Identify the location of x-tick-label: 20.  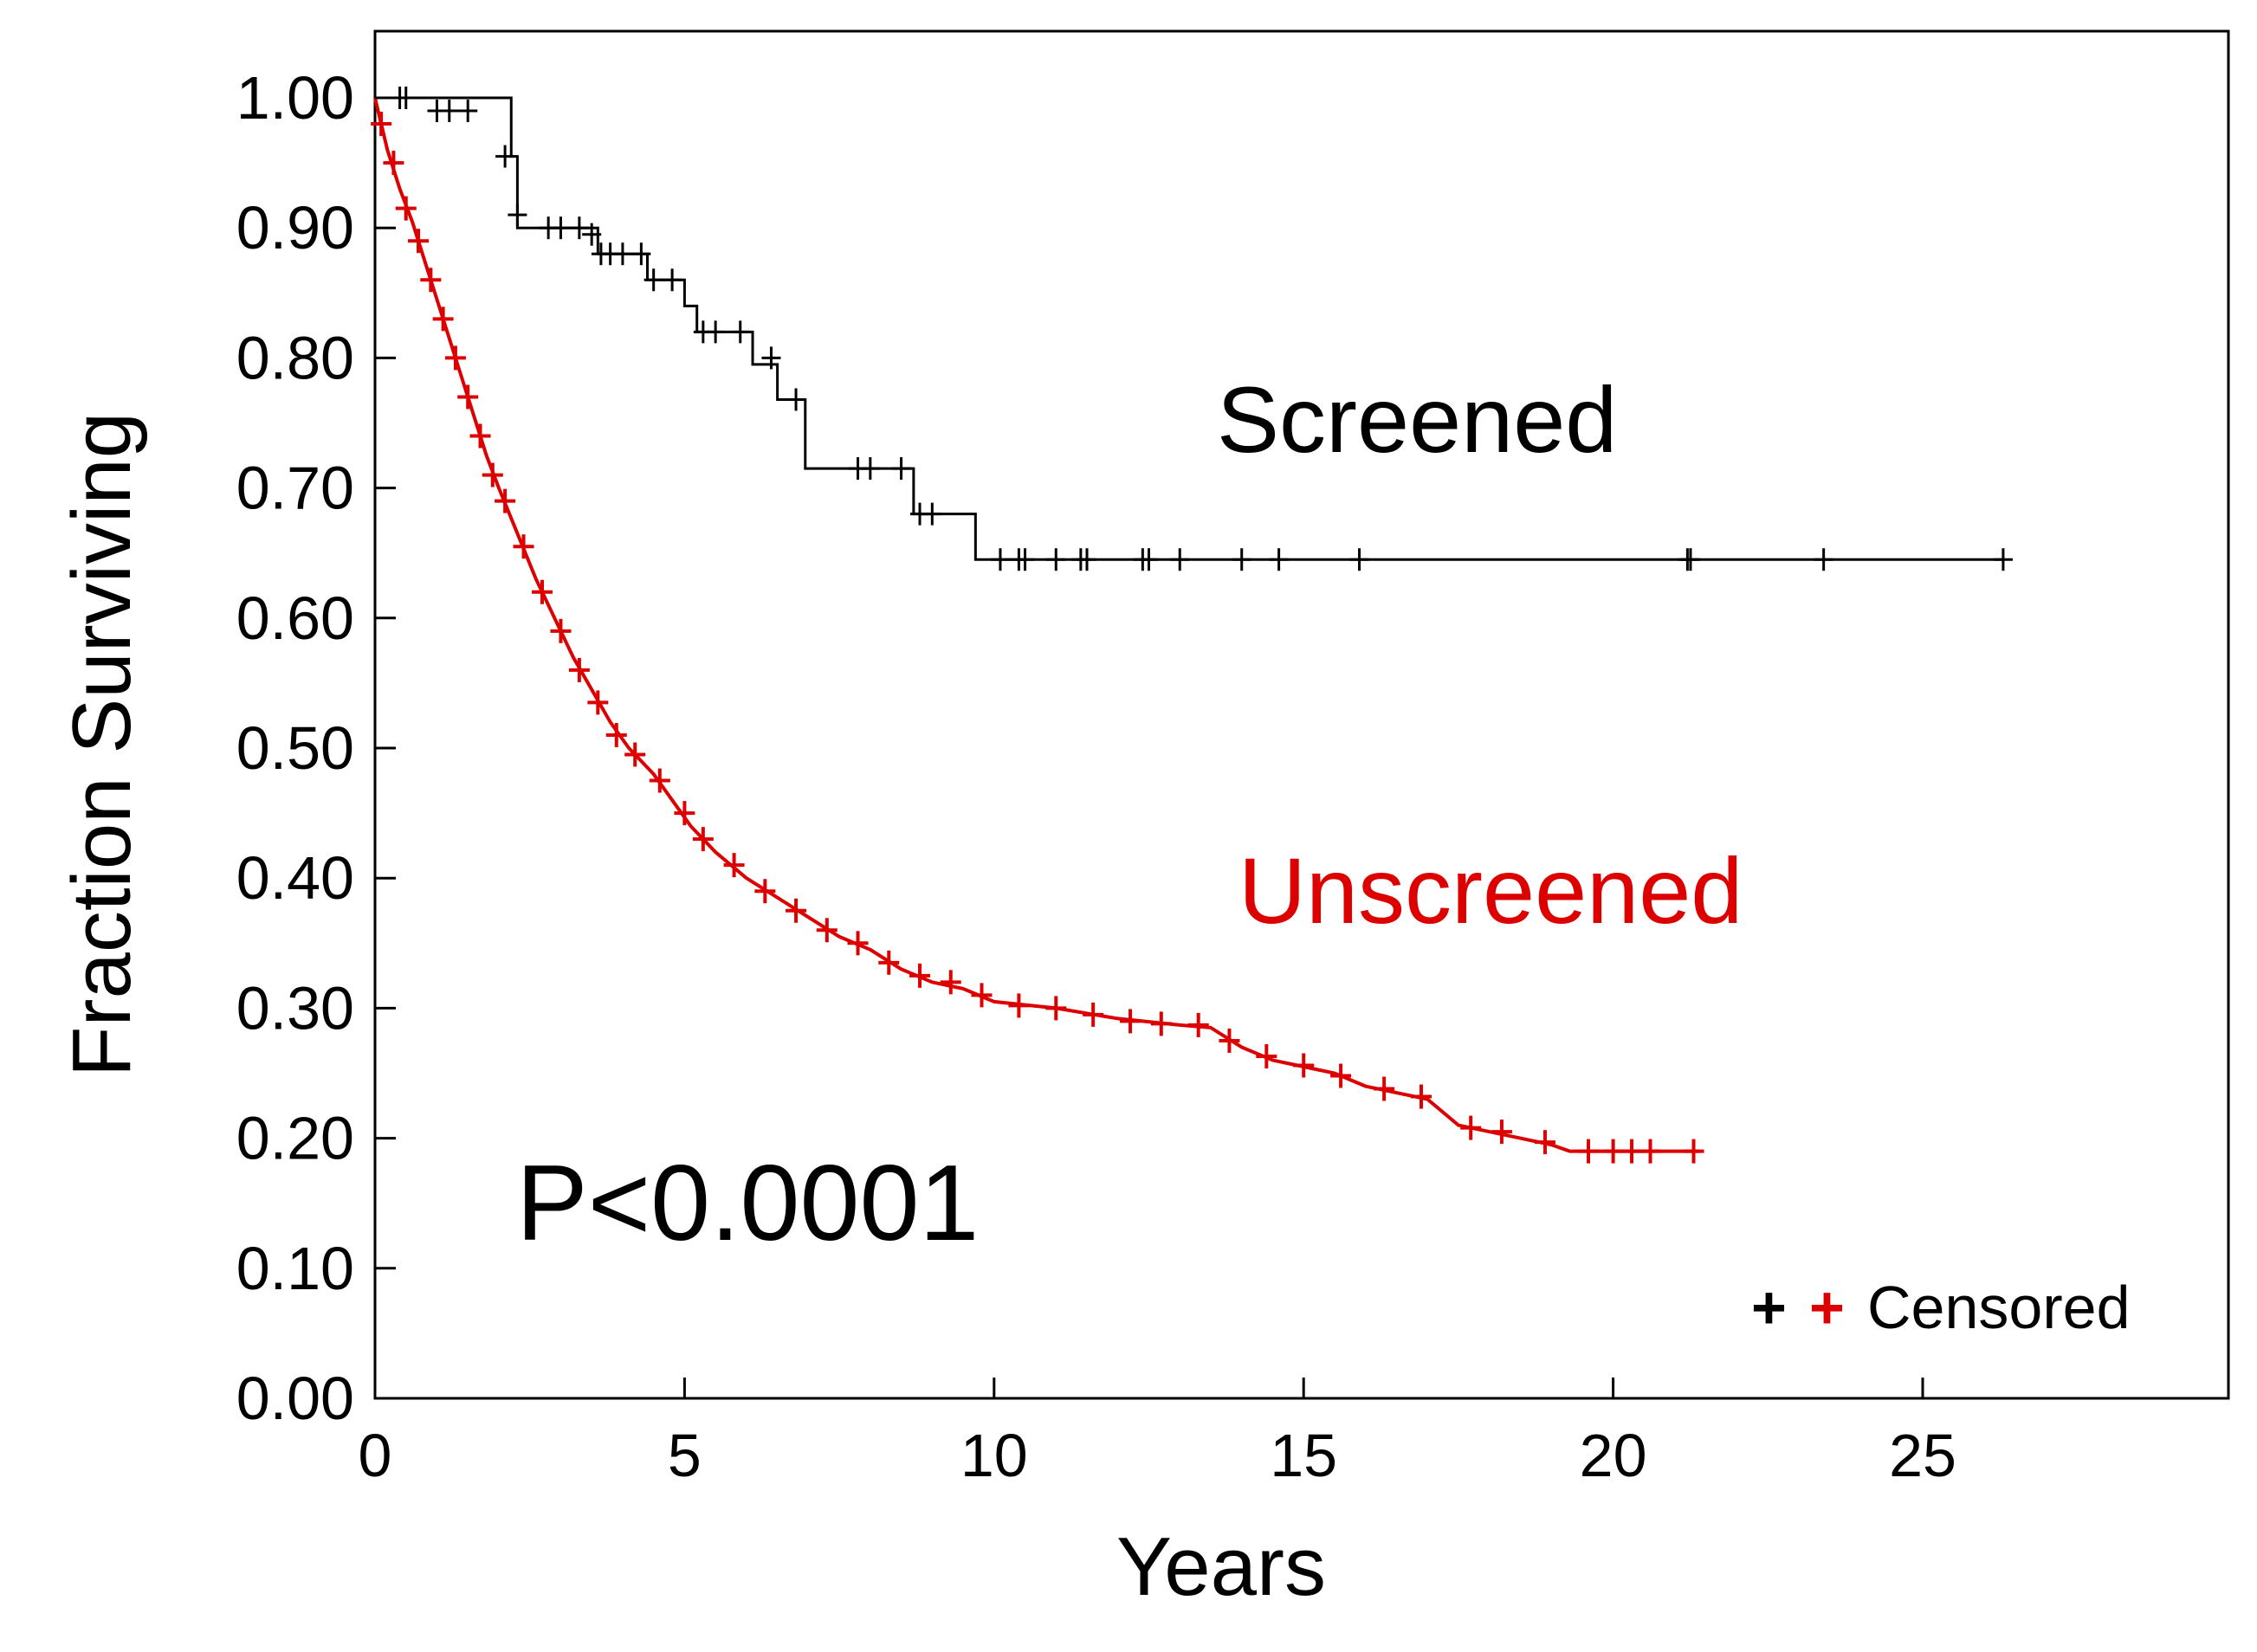
(1613, 1455).